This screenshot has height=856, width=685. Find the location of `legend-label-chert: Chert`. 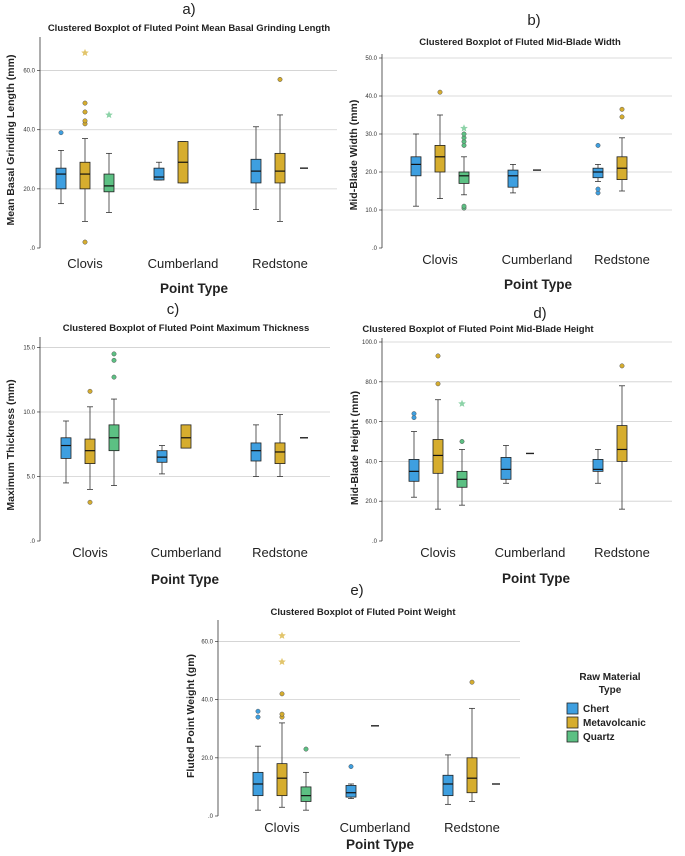

legend-label-chert: Chert is located at coordinates (596, 709).